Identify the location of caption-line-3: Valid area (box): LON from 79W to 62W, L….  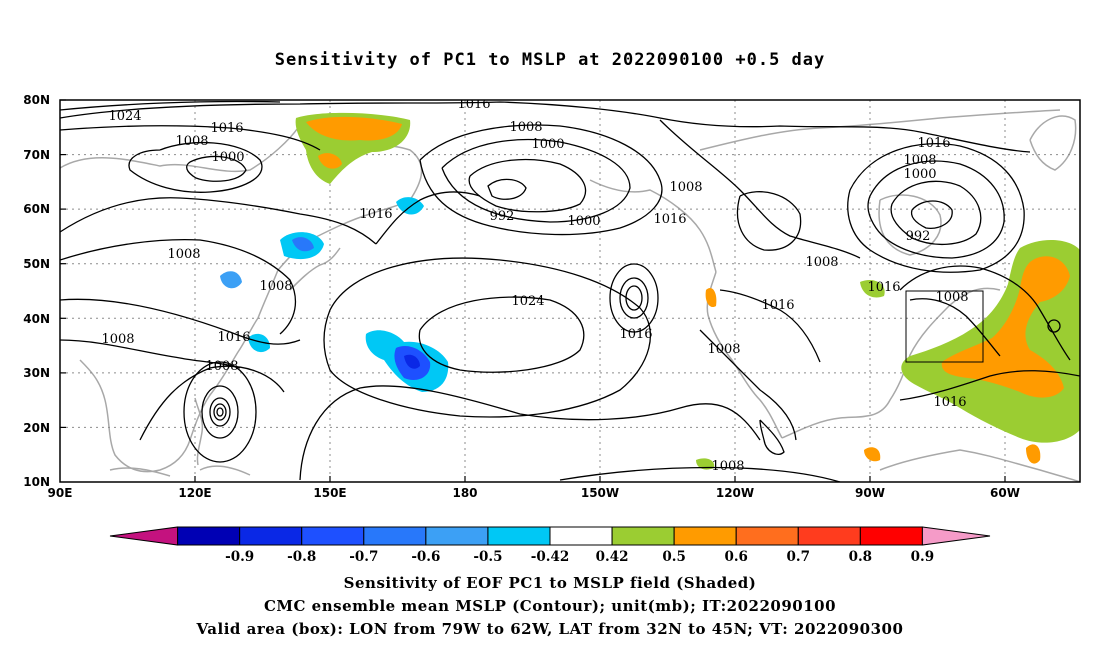
(550, 629).